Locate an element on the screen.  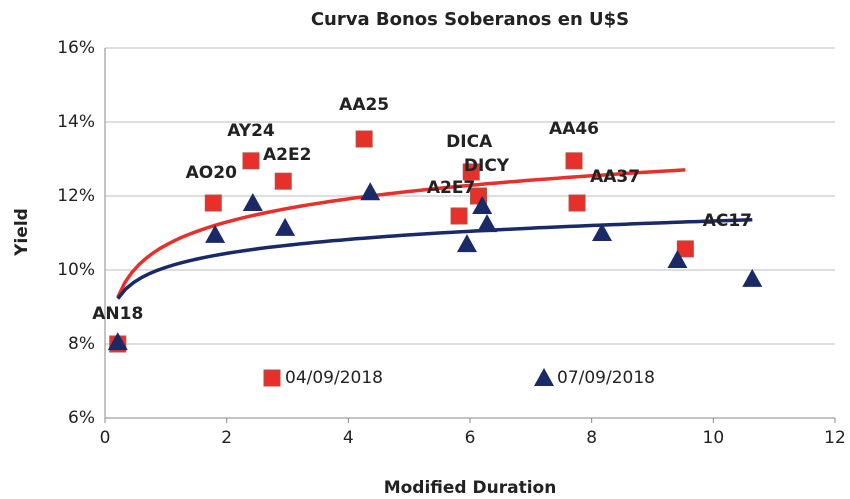
y-tick-label: 8% is located at coordinates (81, 344).